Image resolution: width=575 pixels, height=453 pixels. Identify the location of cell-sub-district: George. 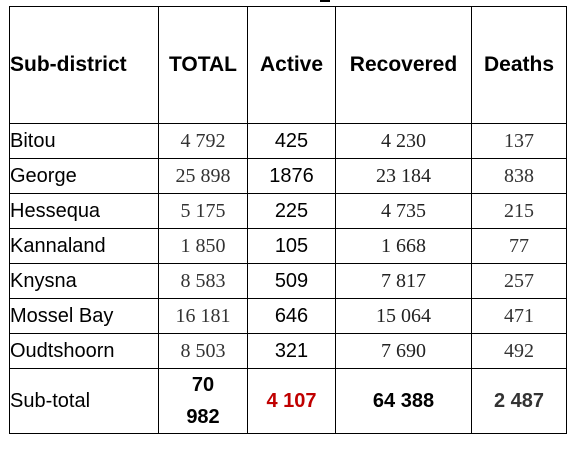
(84, 176).